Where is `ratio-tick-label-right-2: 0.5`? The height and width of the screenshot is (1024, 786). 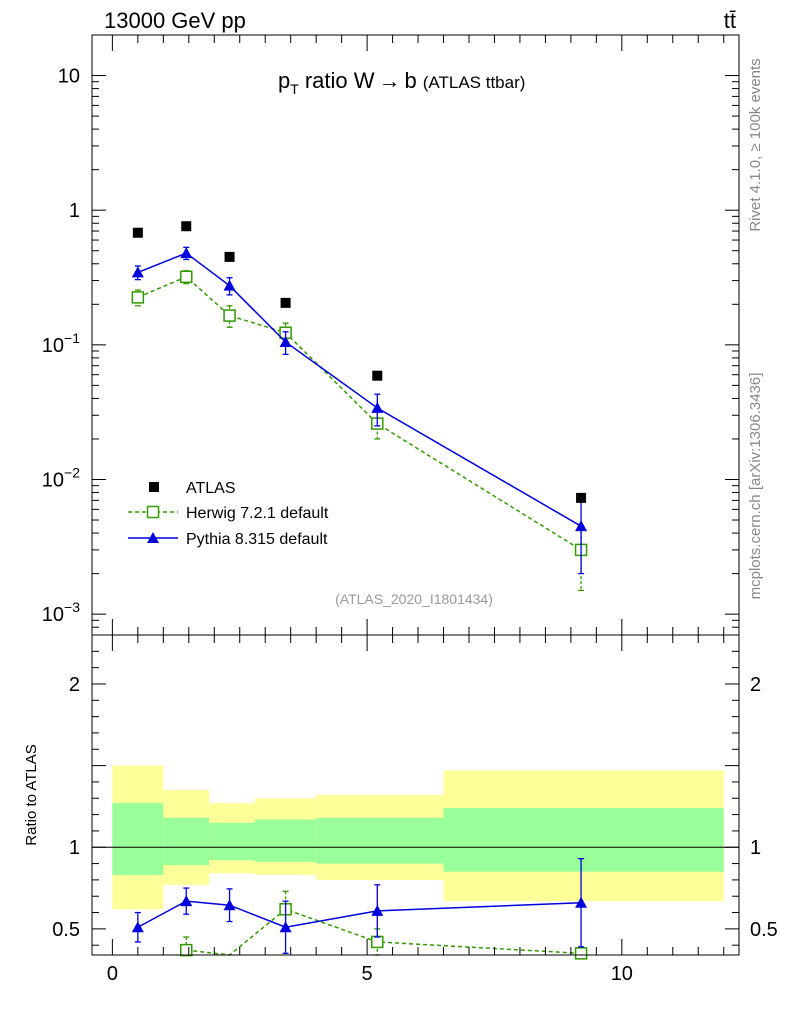 ratio-tick-label-right-2: 0.5 is located at coordinates (764, 930).